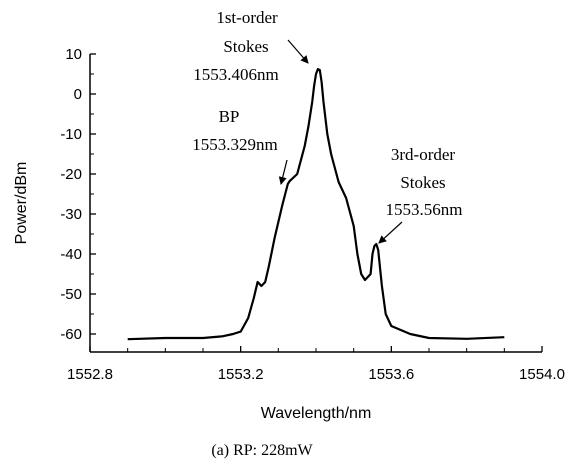 The image size is (572, 463). What do you see at coordinates (71, 334) in the screenshot?
I see `y-tick-label: -60` at bounding box center [71, 334].